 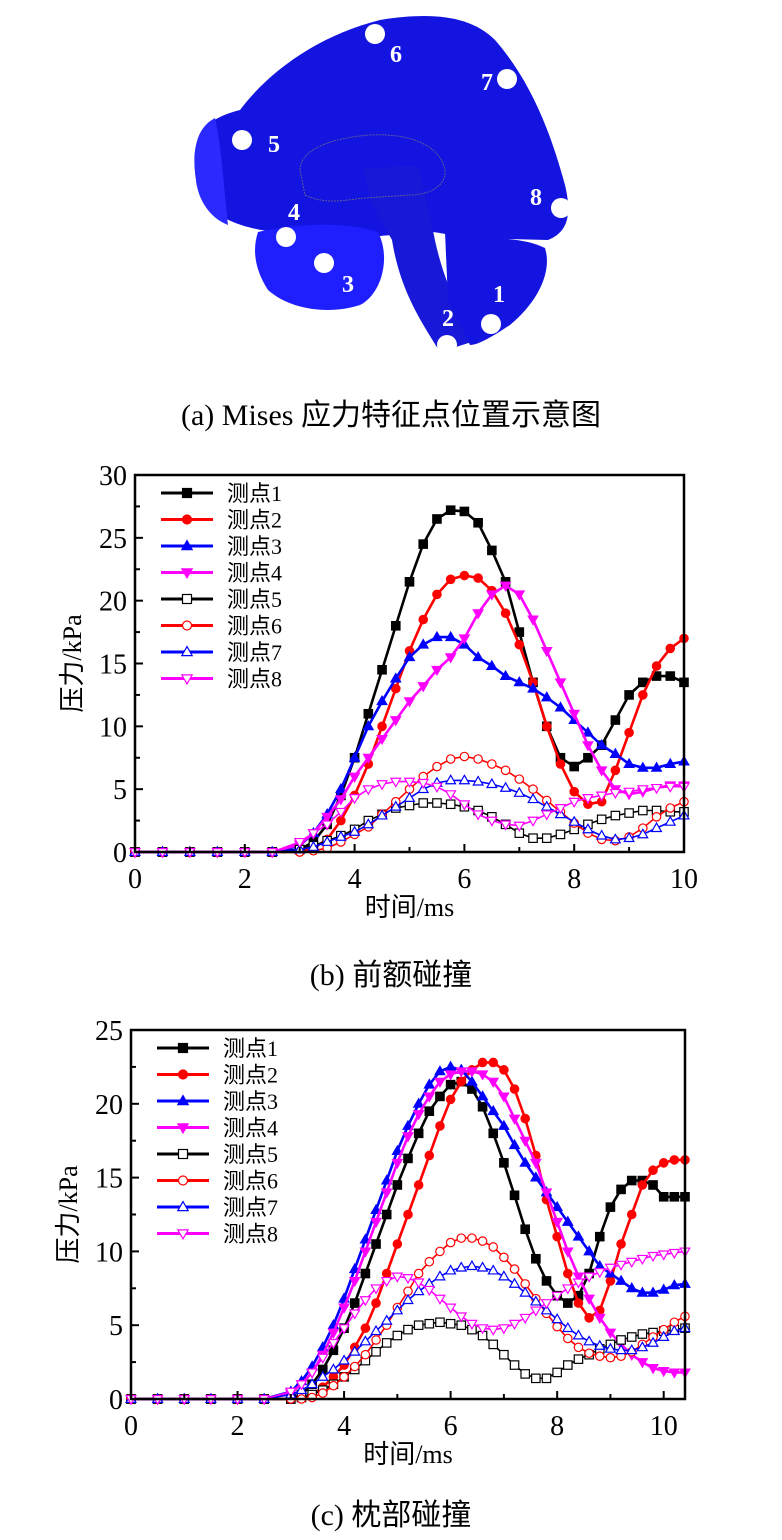 I want to click on legend-label: 测点2, so click(x=250, y=1075).